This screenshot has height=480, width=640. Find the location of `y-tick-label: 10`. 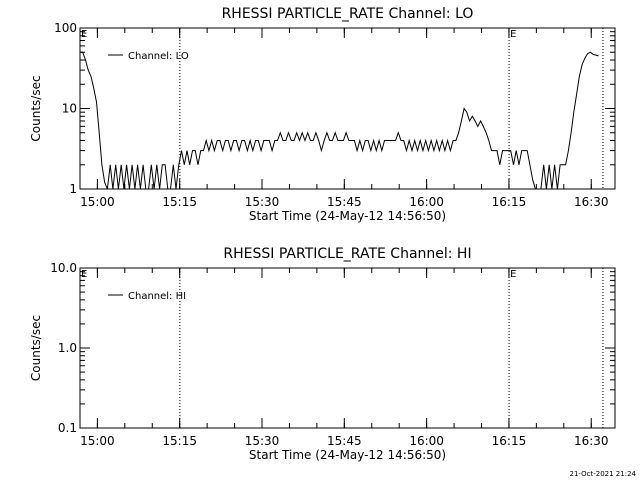

y-tick-label: 10 is located at coordinates (69, 109).